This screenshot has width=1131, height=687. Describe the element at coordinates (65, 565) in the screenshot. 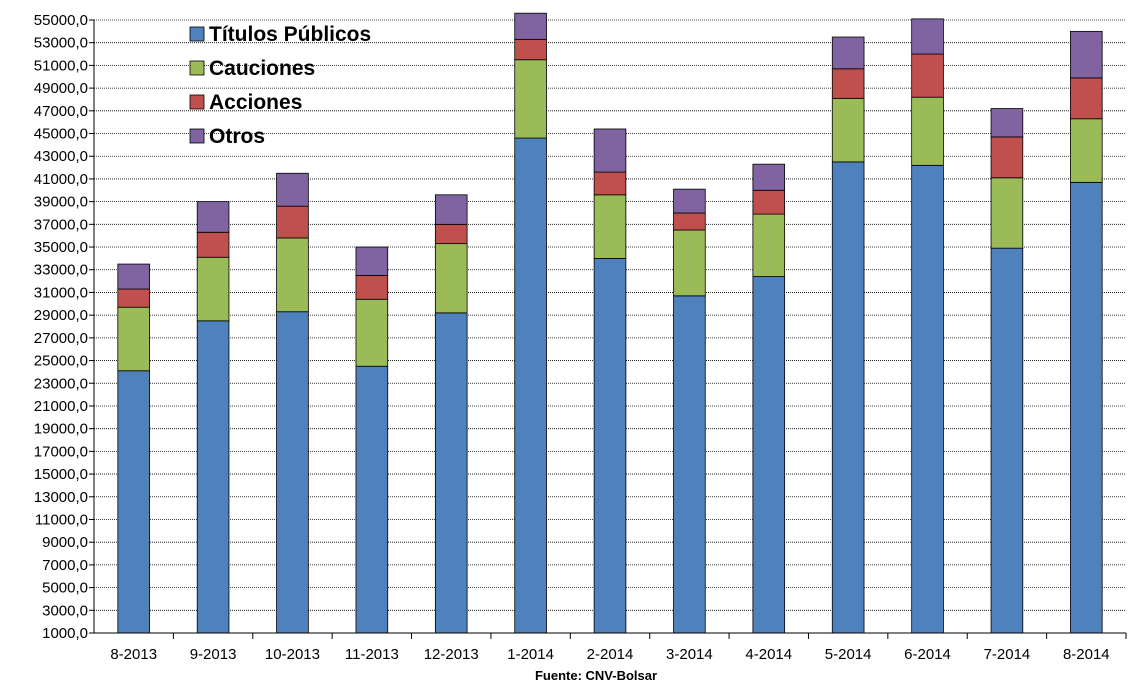

I see `y-tick-label: 7000,0` at that location.